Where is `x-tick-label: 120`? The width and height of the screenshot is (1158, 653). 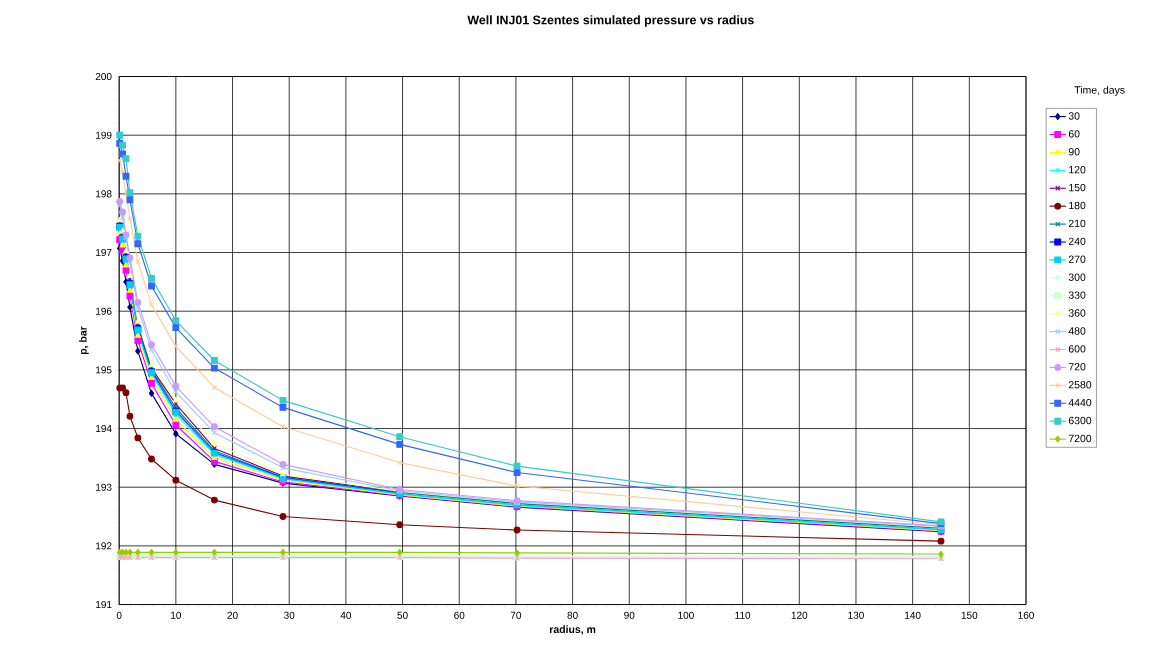
x-tick-label: 120 is located at coordinates (799, 615).